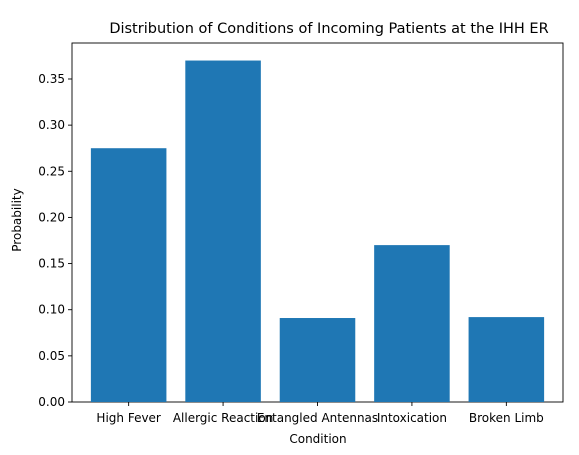  Describe the element at coordinates (51, 79) in the screenshot. I see `y-tick-label-7: 0.35` at that location.